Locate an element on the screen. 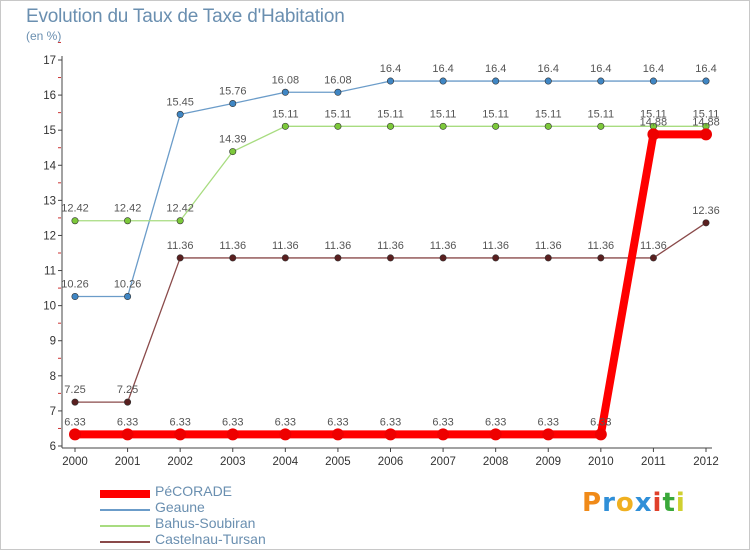  proxiti-logo: Proxiti is located at coordinates (634, 503).